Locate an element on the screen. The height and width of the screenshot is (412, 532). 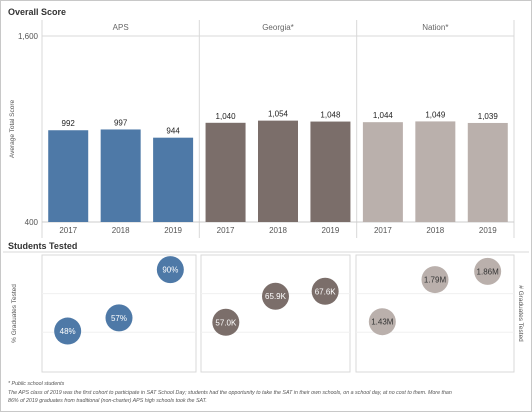
left-axis-title: % Graduates Tested is located at coordinates (14, 313).